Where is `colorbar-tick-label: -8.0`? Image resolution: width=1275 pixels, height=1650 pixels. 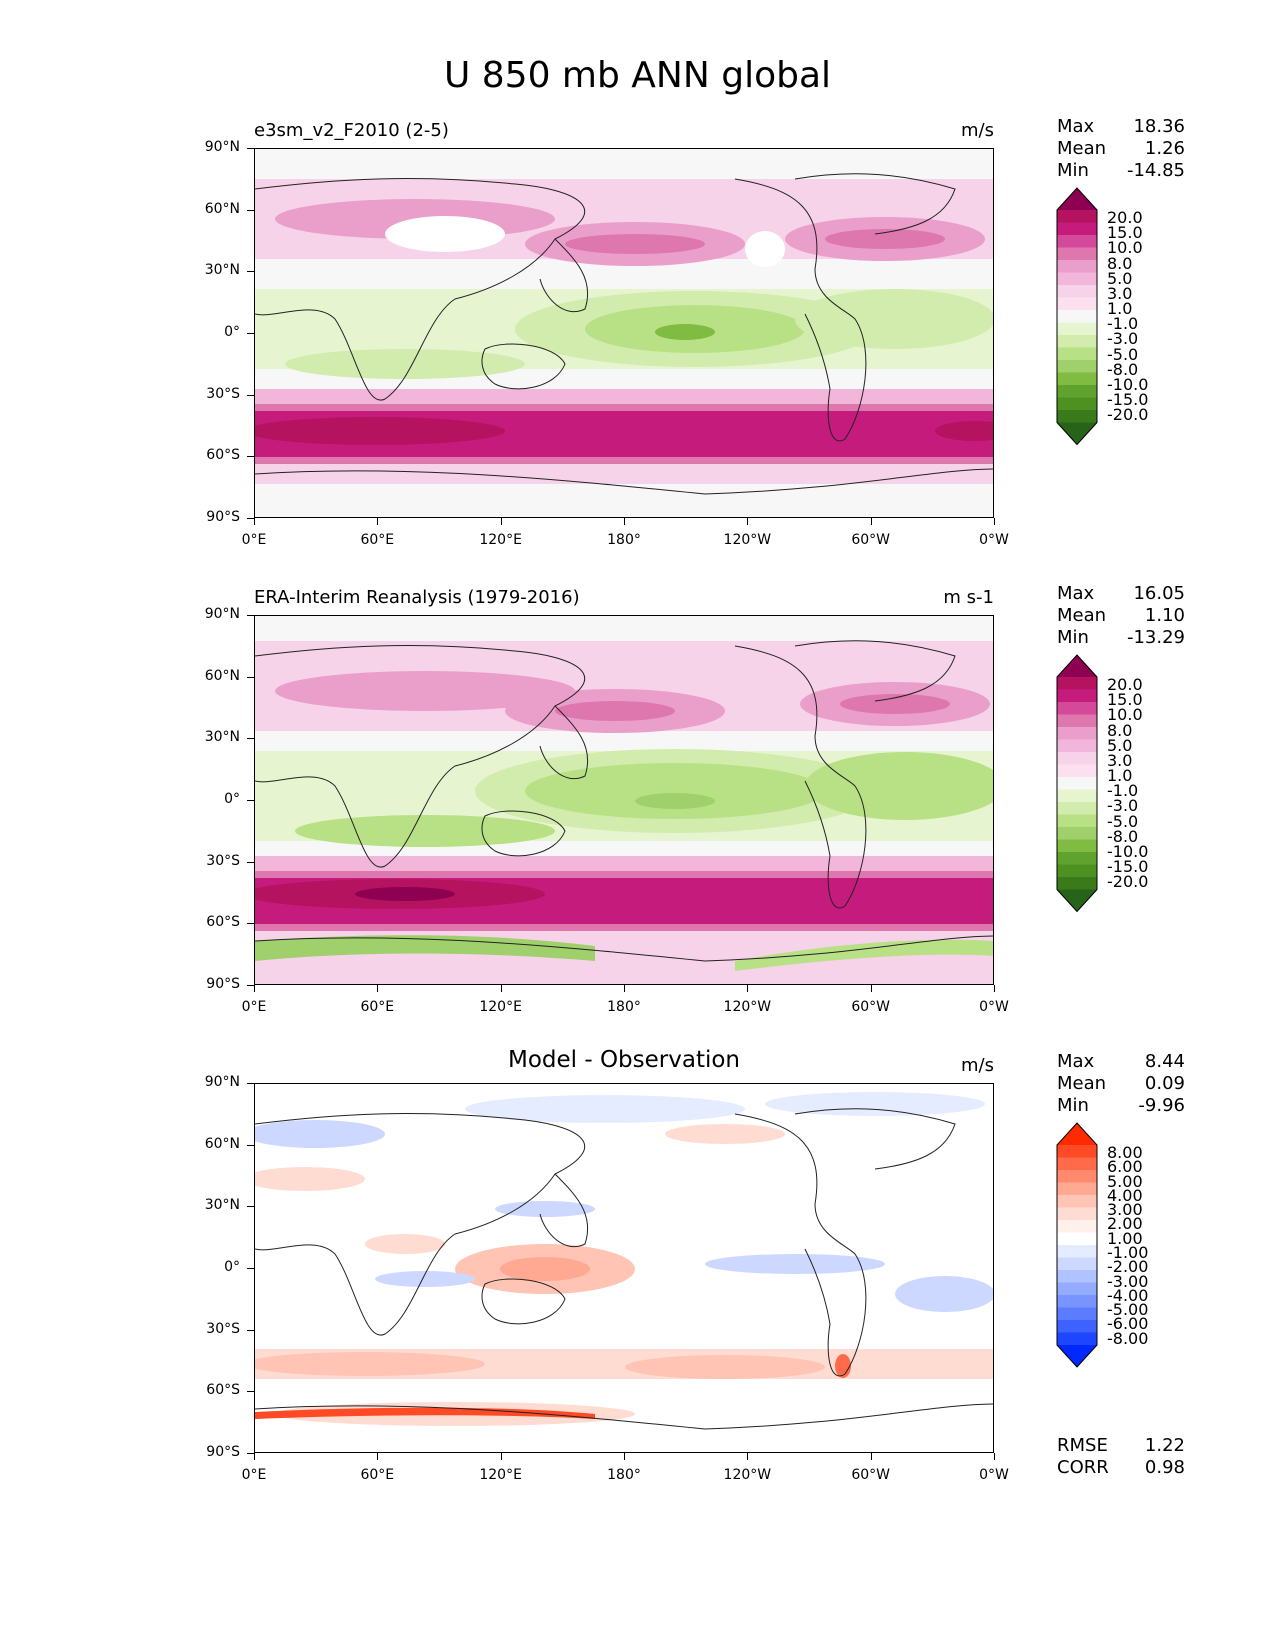
colorbar-tick-label: -8.0 is located at coordinates (1123, 369).